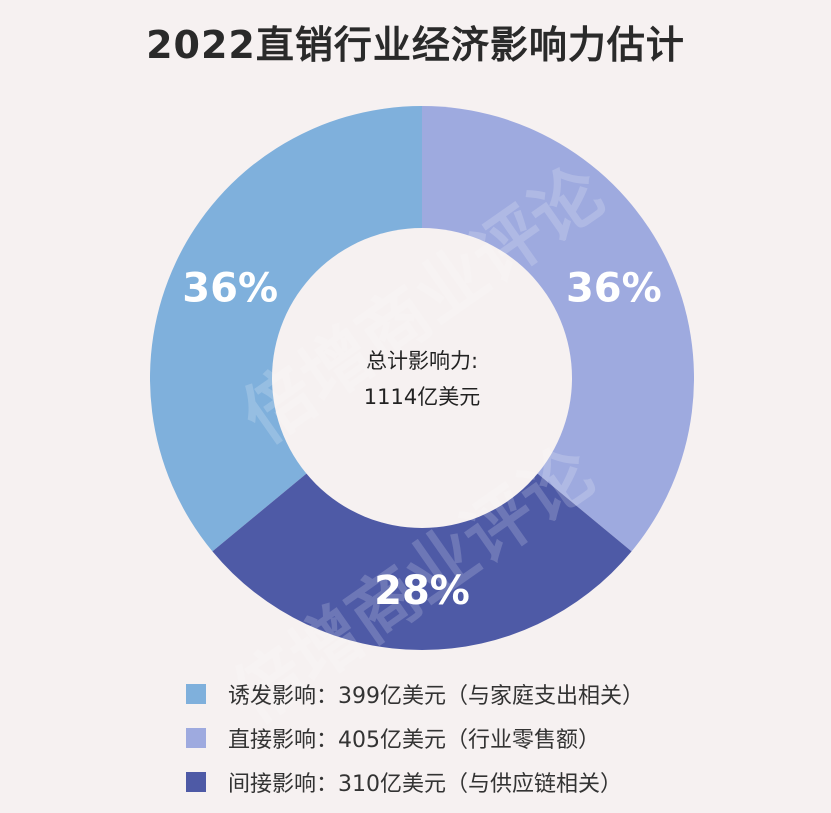 This screenshot has height=813, width=831. Describe the element at coordinates (614, 289) in the screenshot. I see `slice-label-direct: 36%` at that location.